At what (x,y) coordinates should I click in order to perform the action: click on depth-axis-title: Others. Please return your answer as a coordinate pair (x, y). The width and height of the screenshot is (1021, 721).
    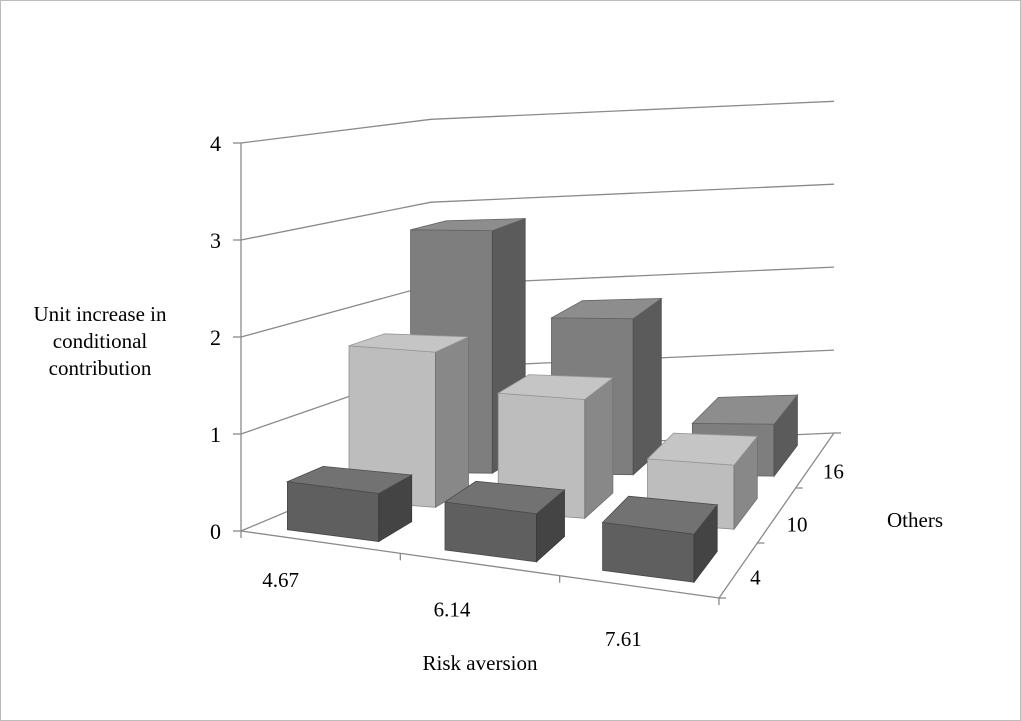
    Looking at the image, I should click on (915, 520).